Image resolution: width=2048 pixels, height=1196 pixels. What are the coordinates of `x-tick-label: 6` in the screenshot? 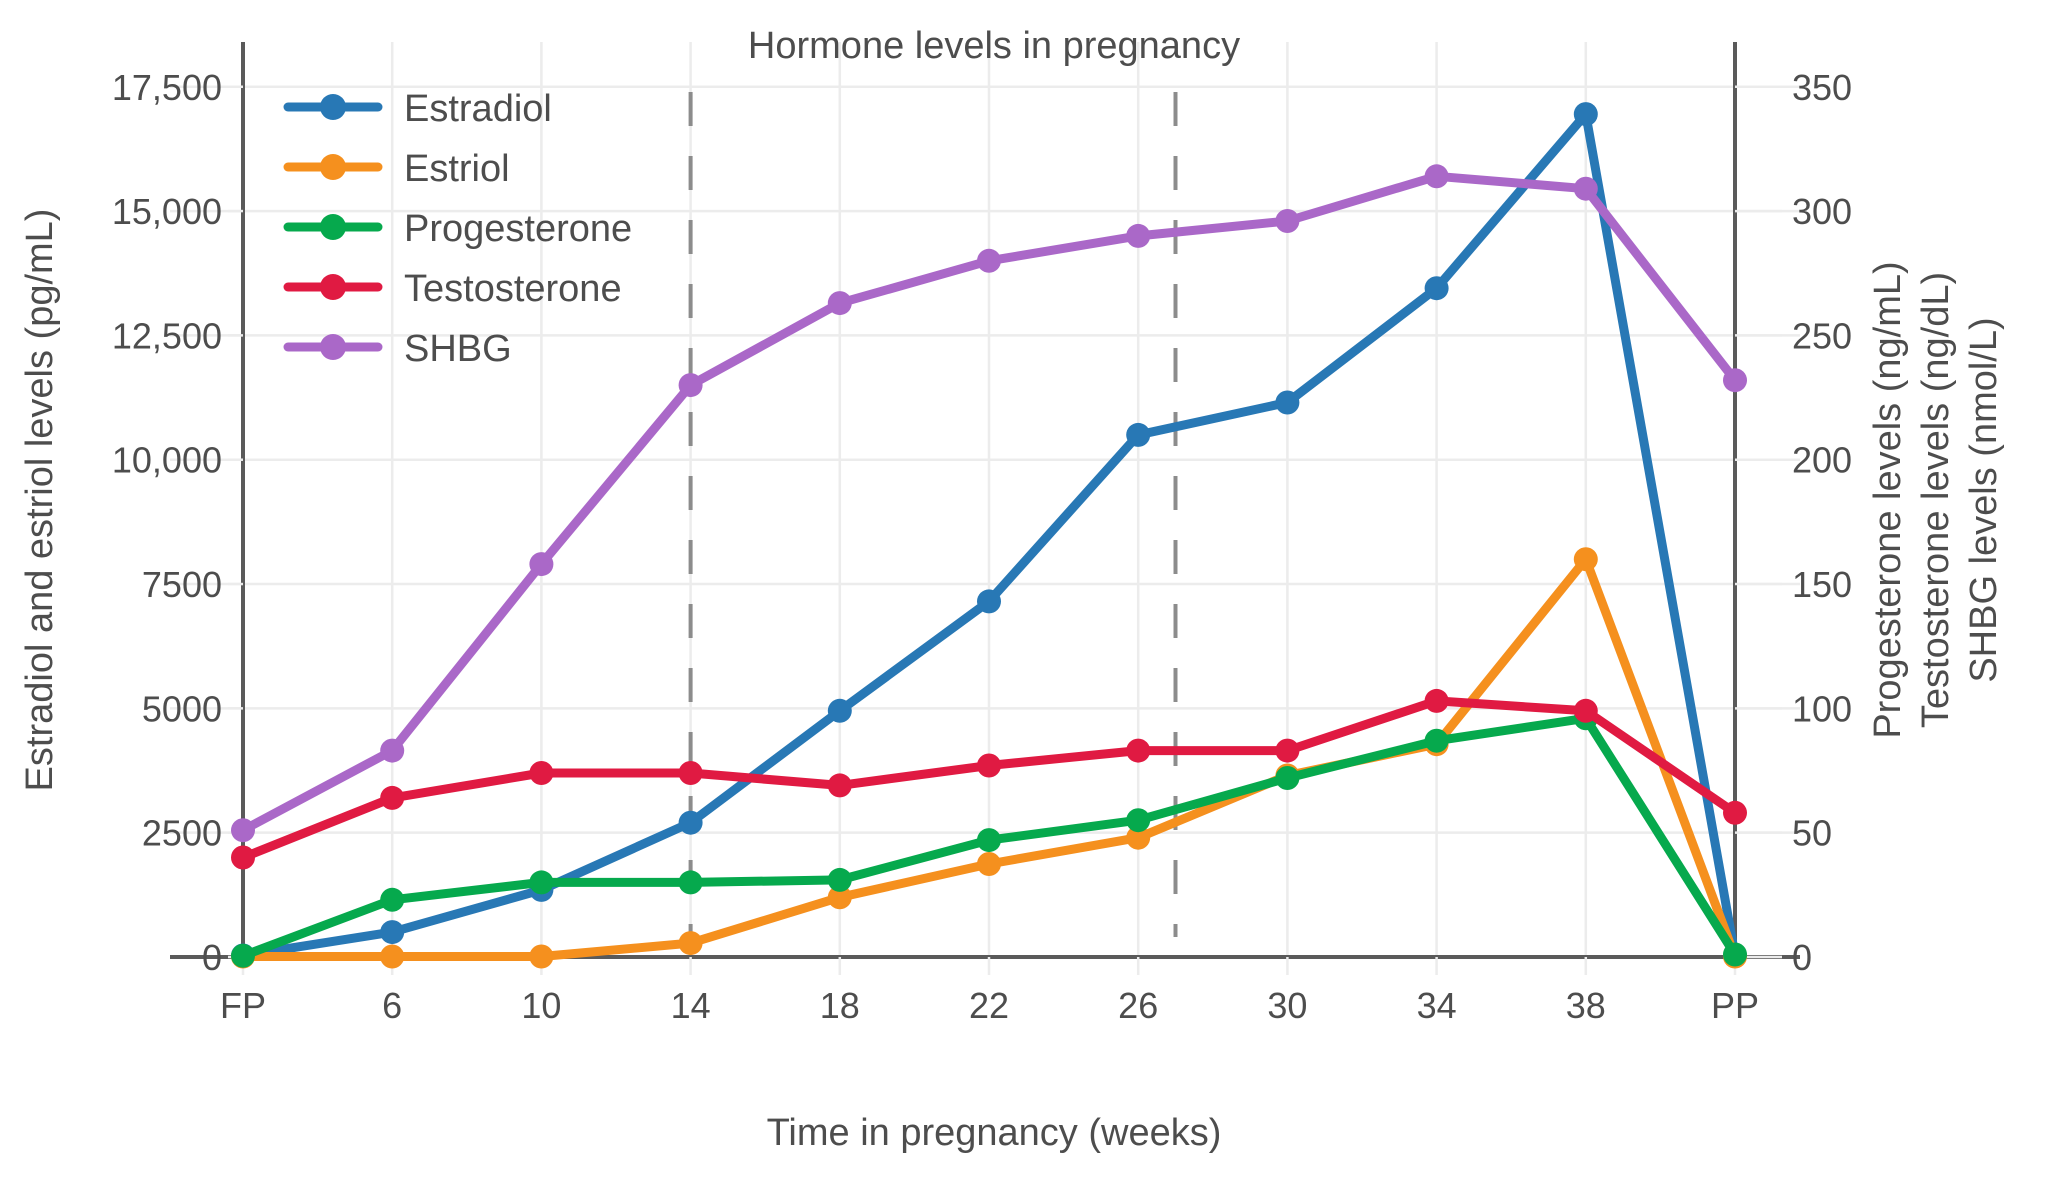 It's located at (392, 1005).